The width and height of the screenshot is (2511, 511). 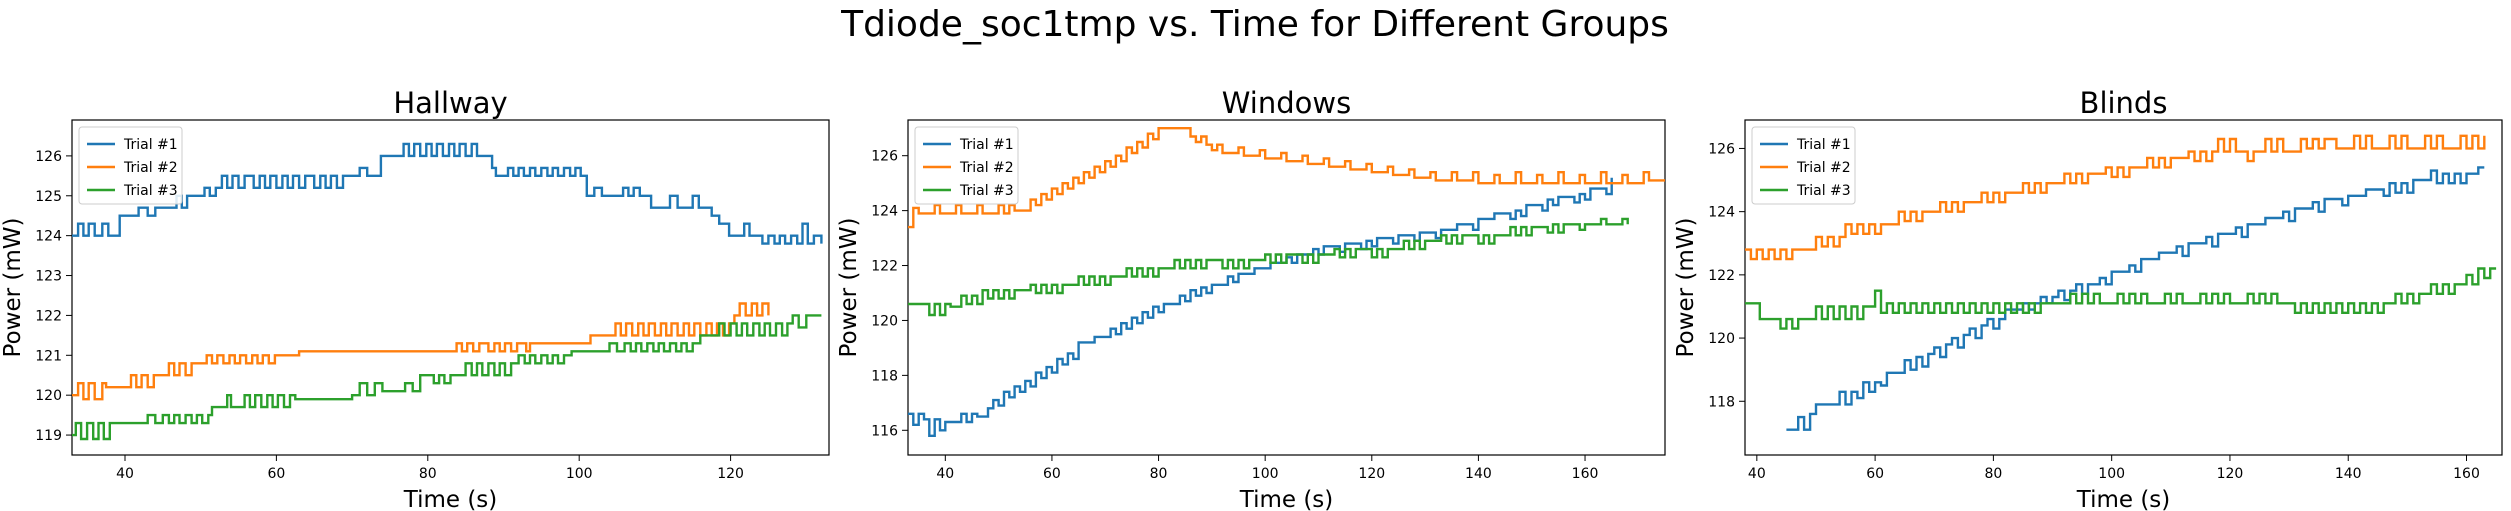 What do you see at coordinates (2124, 103) in the screenshot?
I see `panel-title: Blinds` at bounding box center [2124, 103].